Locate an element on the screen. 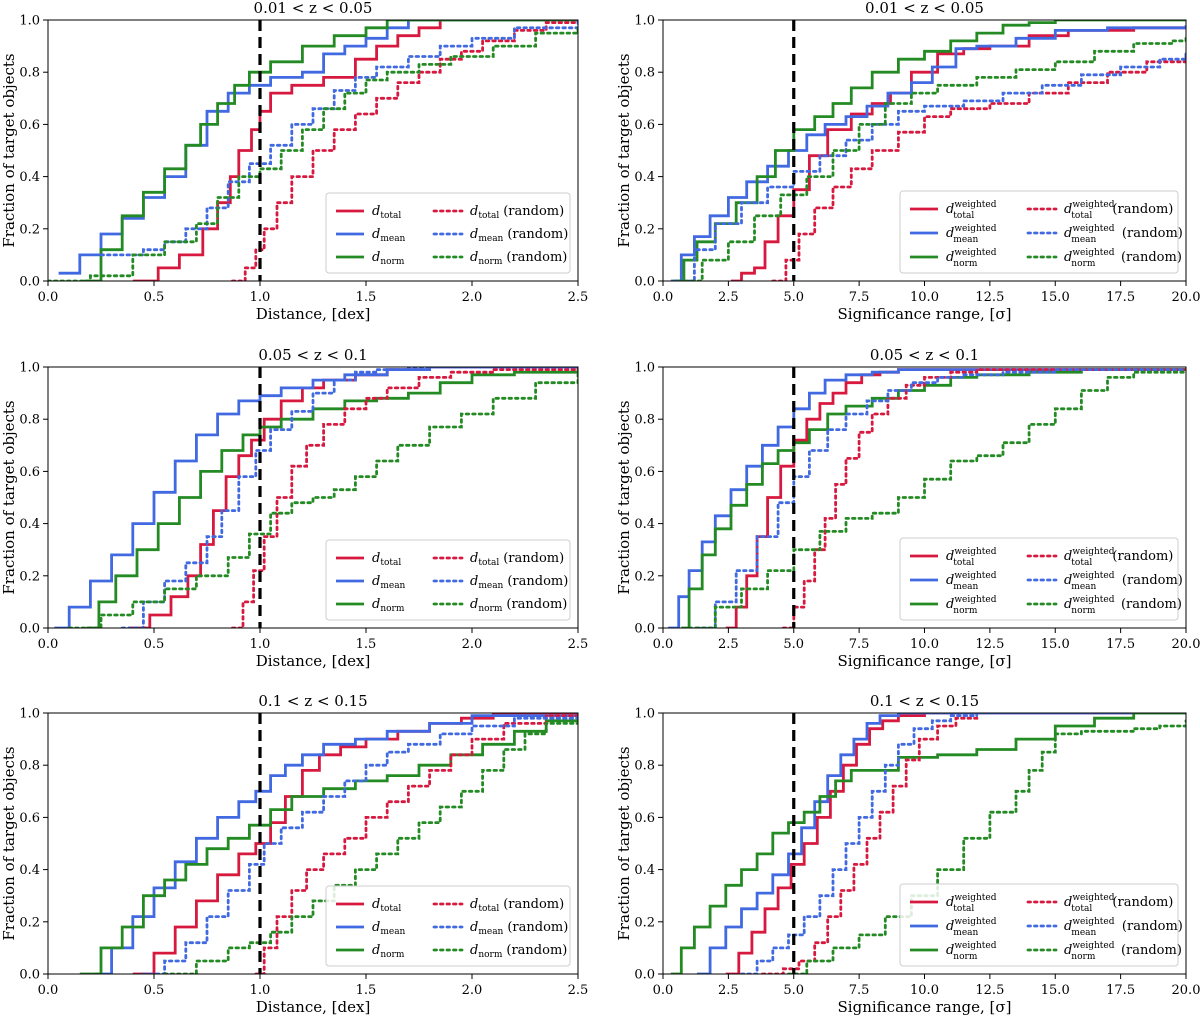  legend-label: dweighted total is located at coordinates (971, 903).